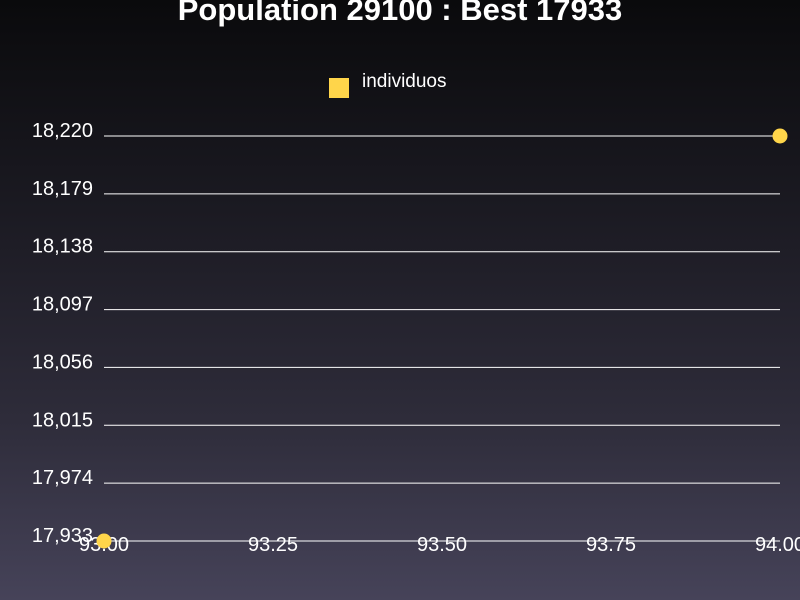  What do you see at coordinates (62, 536) in the screenshot?
I see `y-tick-label: 17,933` at bounding box center [62, 536].